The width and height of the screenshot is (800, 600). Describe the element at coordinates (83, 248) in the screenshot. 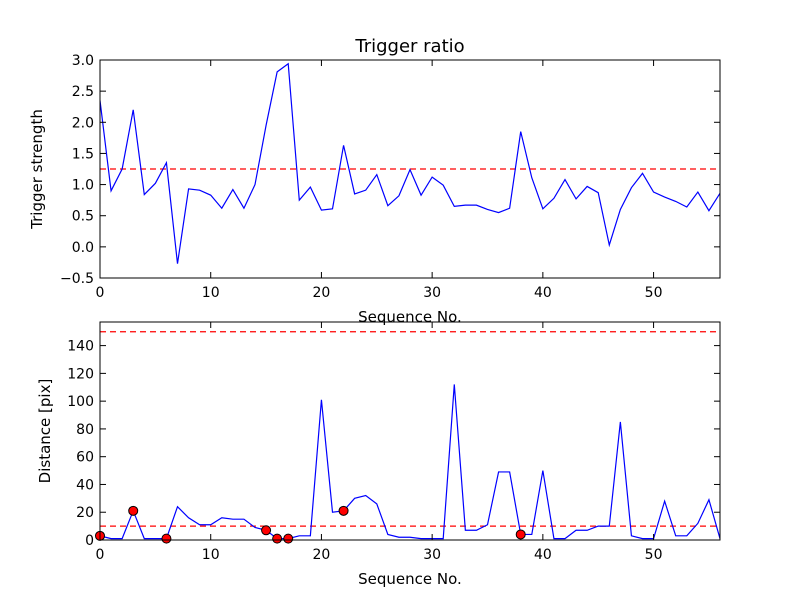

I see `y-tick-label: 0.0` at that location.